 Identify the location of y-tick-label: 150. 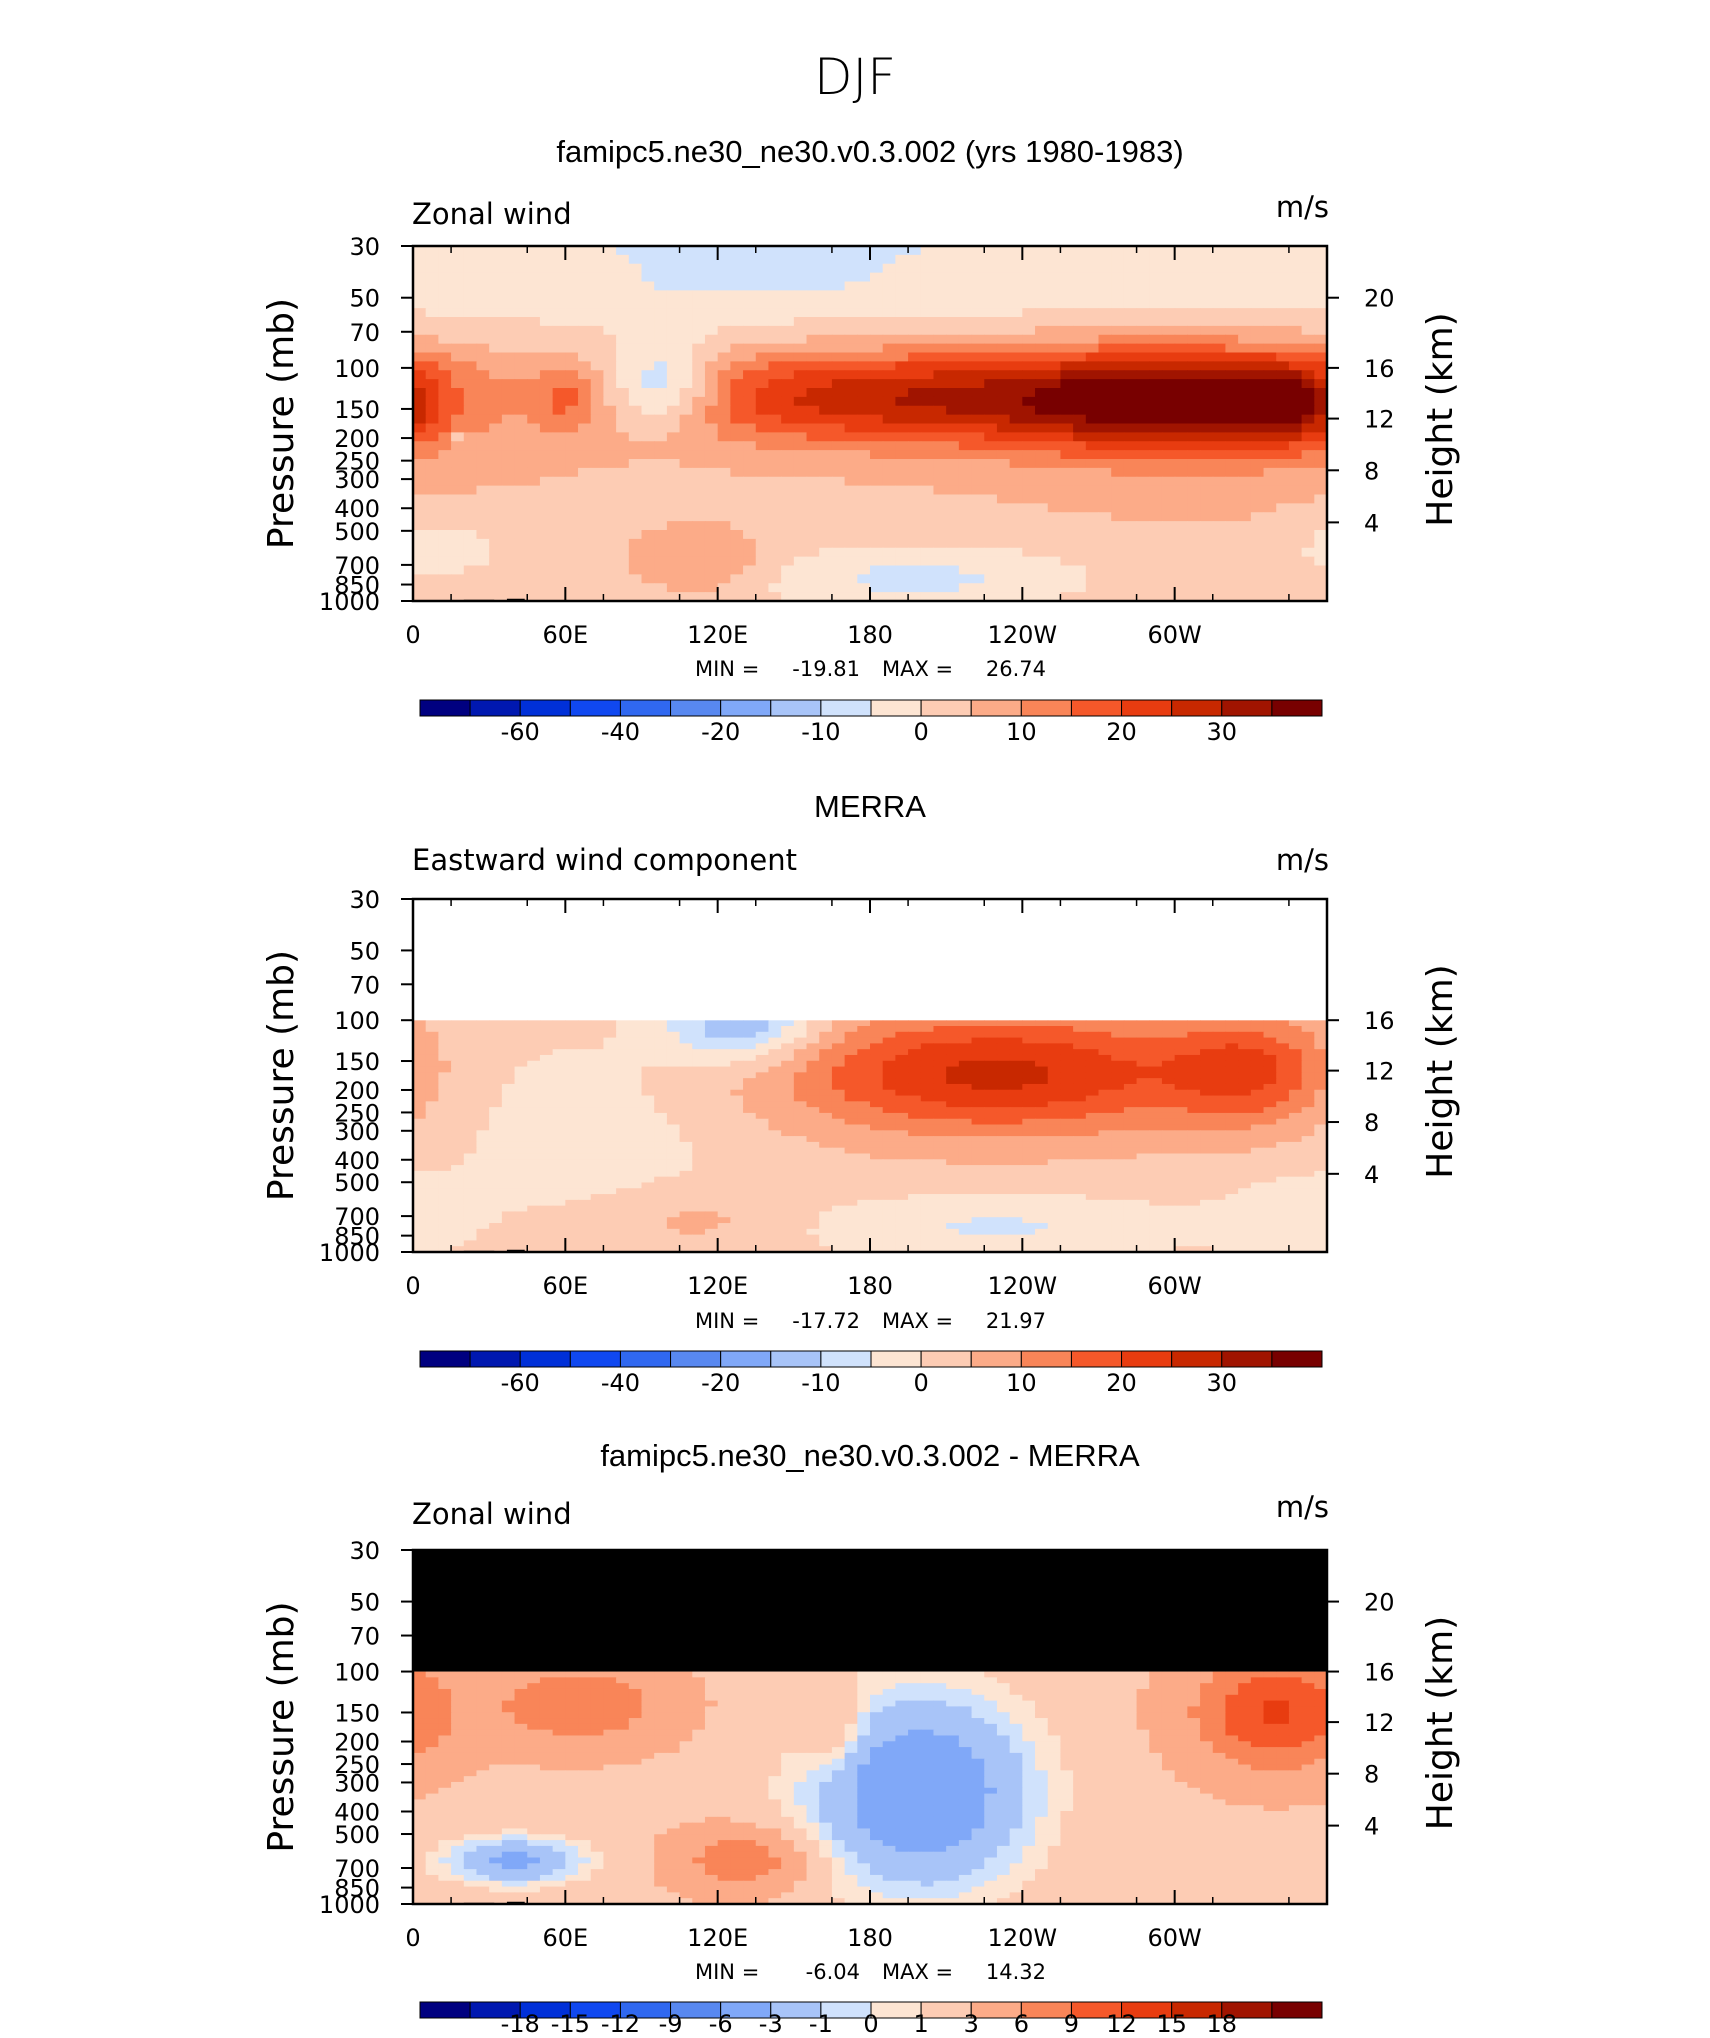
(357, 410).